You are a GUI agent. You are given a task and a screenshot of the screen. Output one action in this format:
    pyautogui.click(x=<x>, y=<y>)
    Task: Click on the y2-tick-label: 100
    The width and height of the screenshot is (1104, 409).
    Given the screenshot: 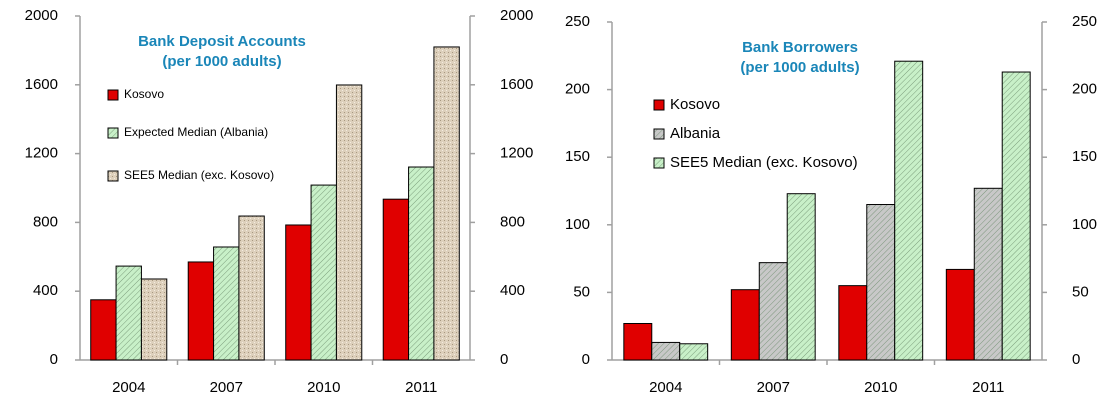 What is the action you would take?
    pyautogui.click(x=1084, y=224)
    